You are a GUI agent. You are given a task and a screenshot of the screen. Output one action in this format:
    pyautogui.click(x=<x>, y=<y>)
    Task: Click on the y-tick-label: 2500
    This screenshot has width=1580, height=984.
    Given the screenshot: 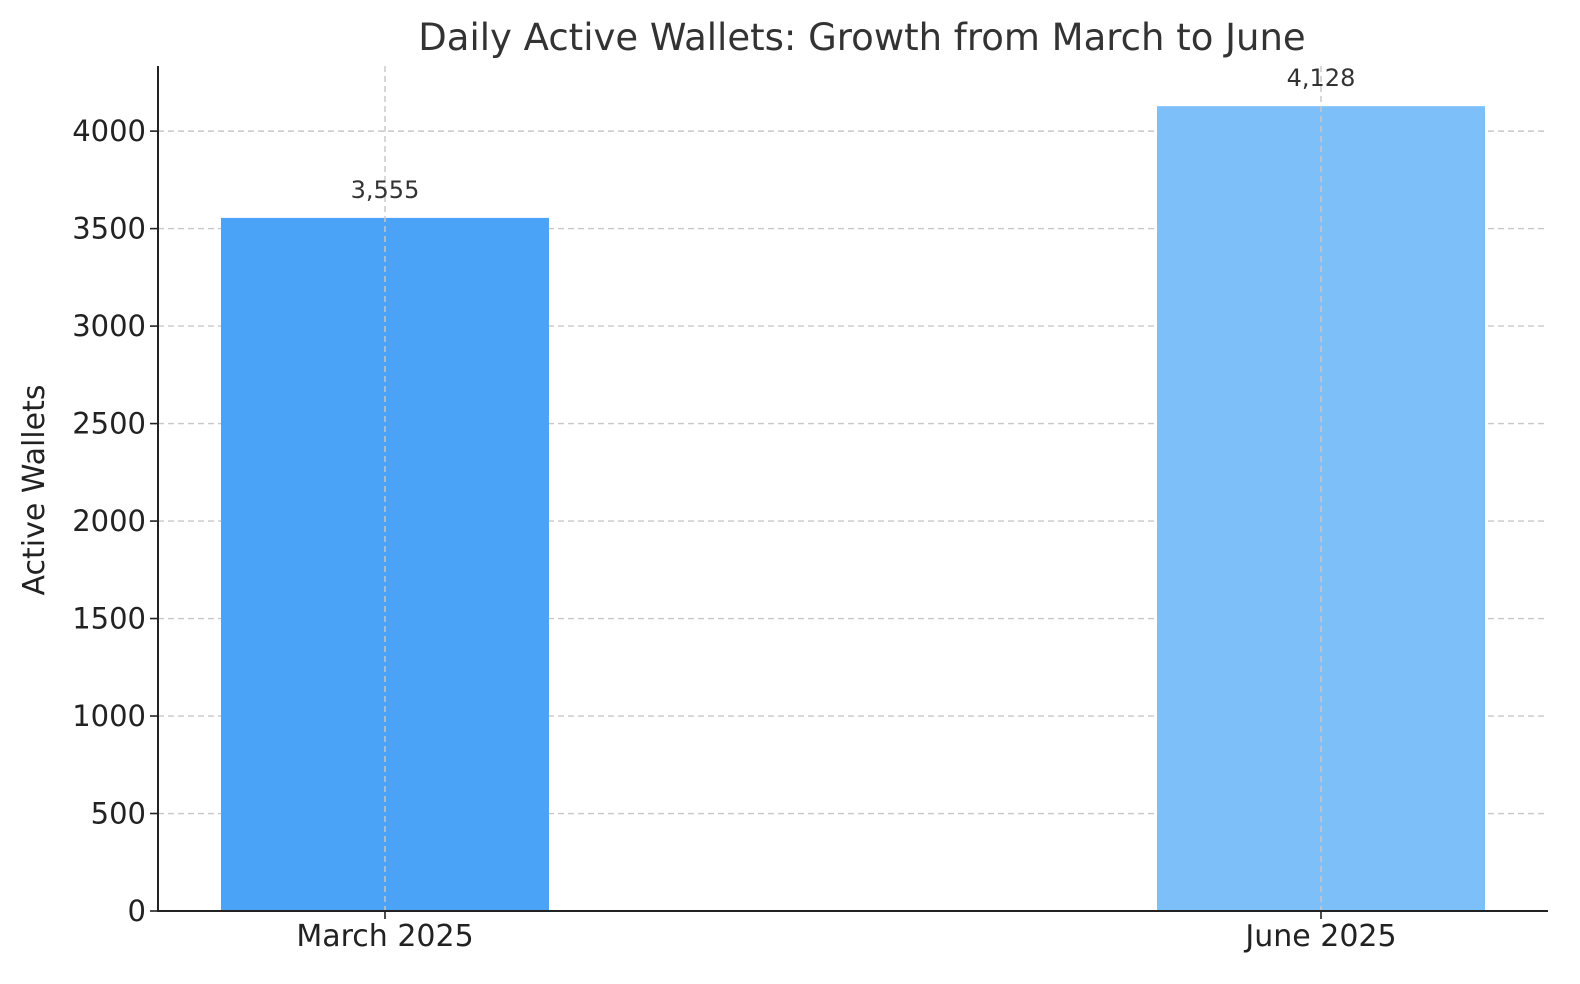 What is the action you would take?
    pyautogui.click(x=109, y=424)
    